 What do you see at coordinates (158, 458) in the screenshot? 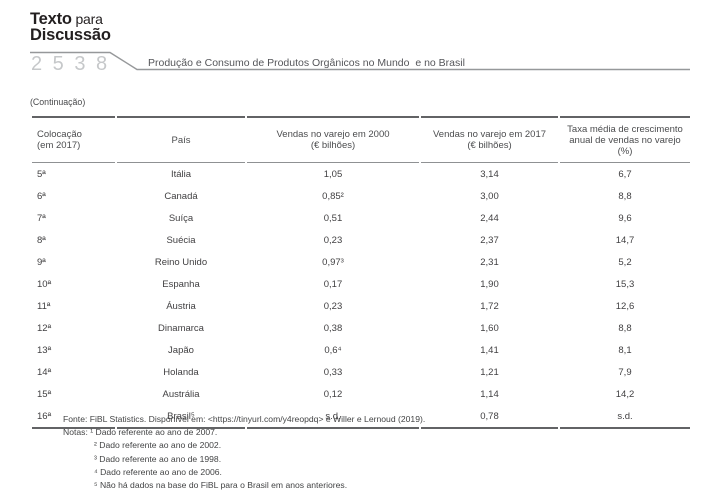
I see `note-3: ³ Dado referente ao ano de 1998.` at bounding box center [158, 458].